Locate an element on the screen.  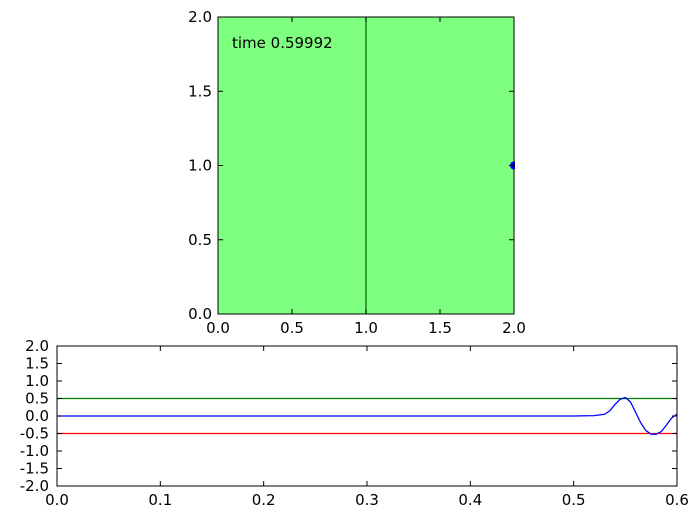
x-tick-label: 1.5 is located at coordinates (440, 328).